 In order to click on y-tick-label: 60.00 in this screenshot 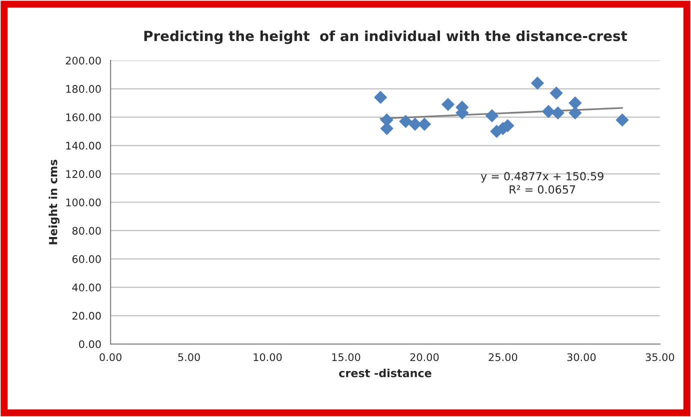, I will do `click(86, 259)`.